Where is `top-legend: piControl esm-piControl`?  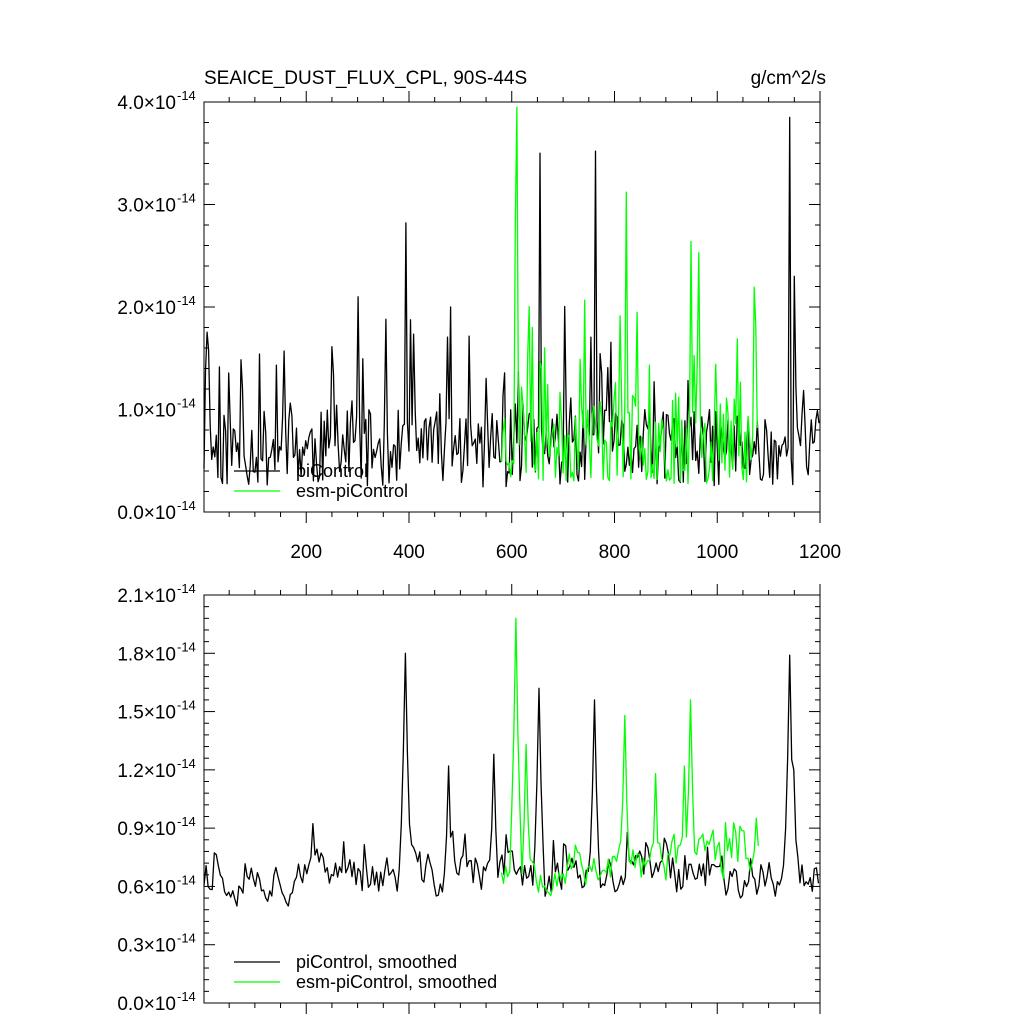
top-legend: piControl esm-piControl is located at coordinates (321, 481).